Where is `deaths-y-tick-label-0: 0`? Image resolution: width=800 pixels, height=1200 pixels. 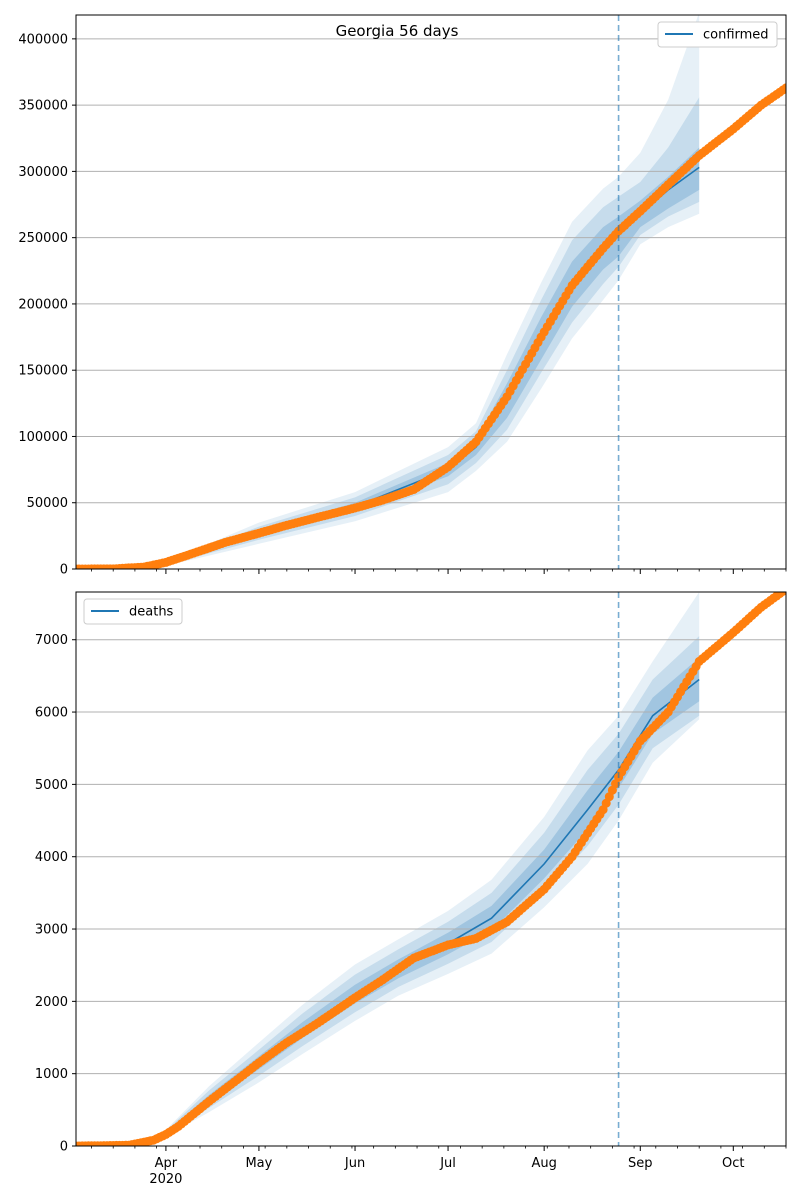 deaths-y-tick-label-0: 0 is located at coordinates (64, 1147).